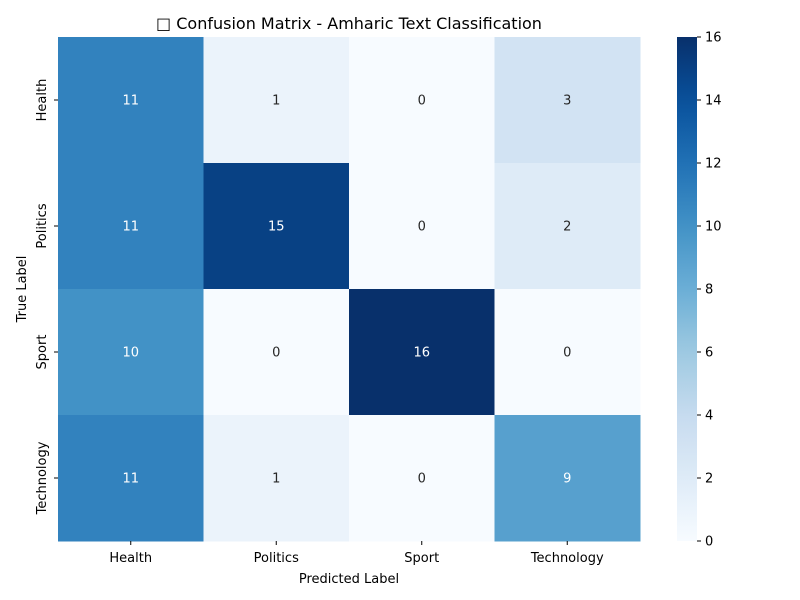  What do you see at coordinates (421, 558) in the screenshot?
I see `x-tick-label: Sport` at bounding box center [421, 558].